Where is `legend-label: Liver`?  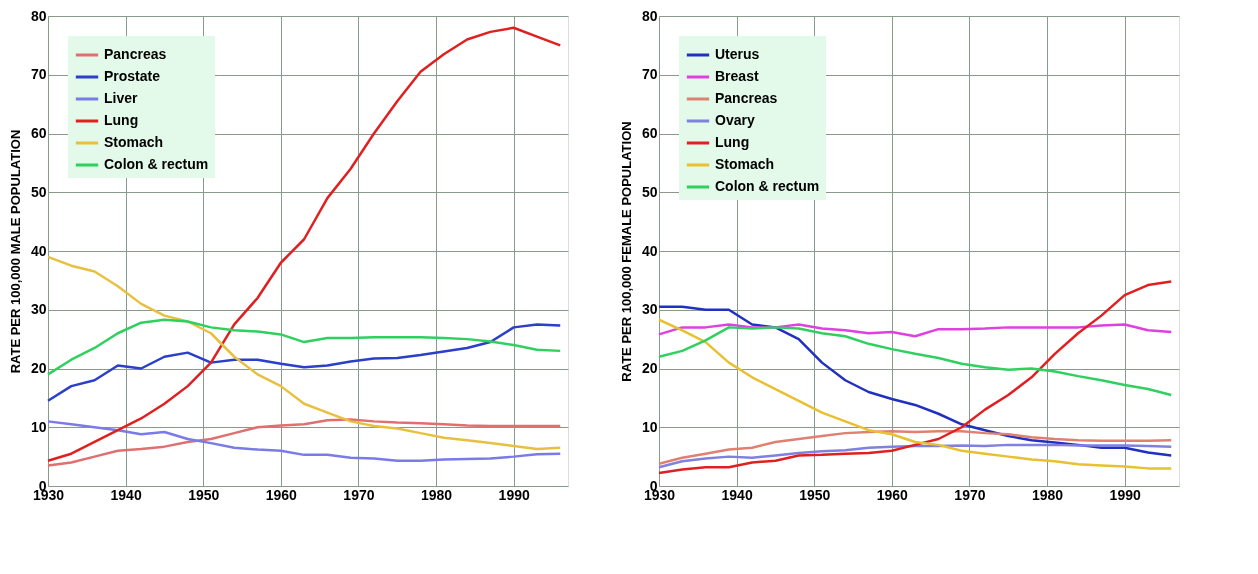 legend-label: Liver is located at coordinates (121, 98).